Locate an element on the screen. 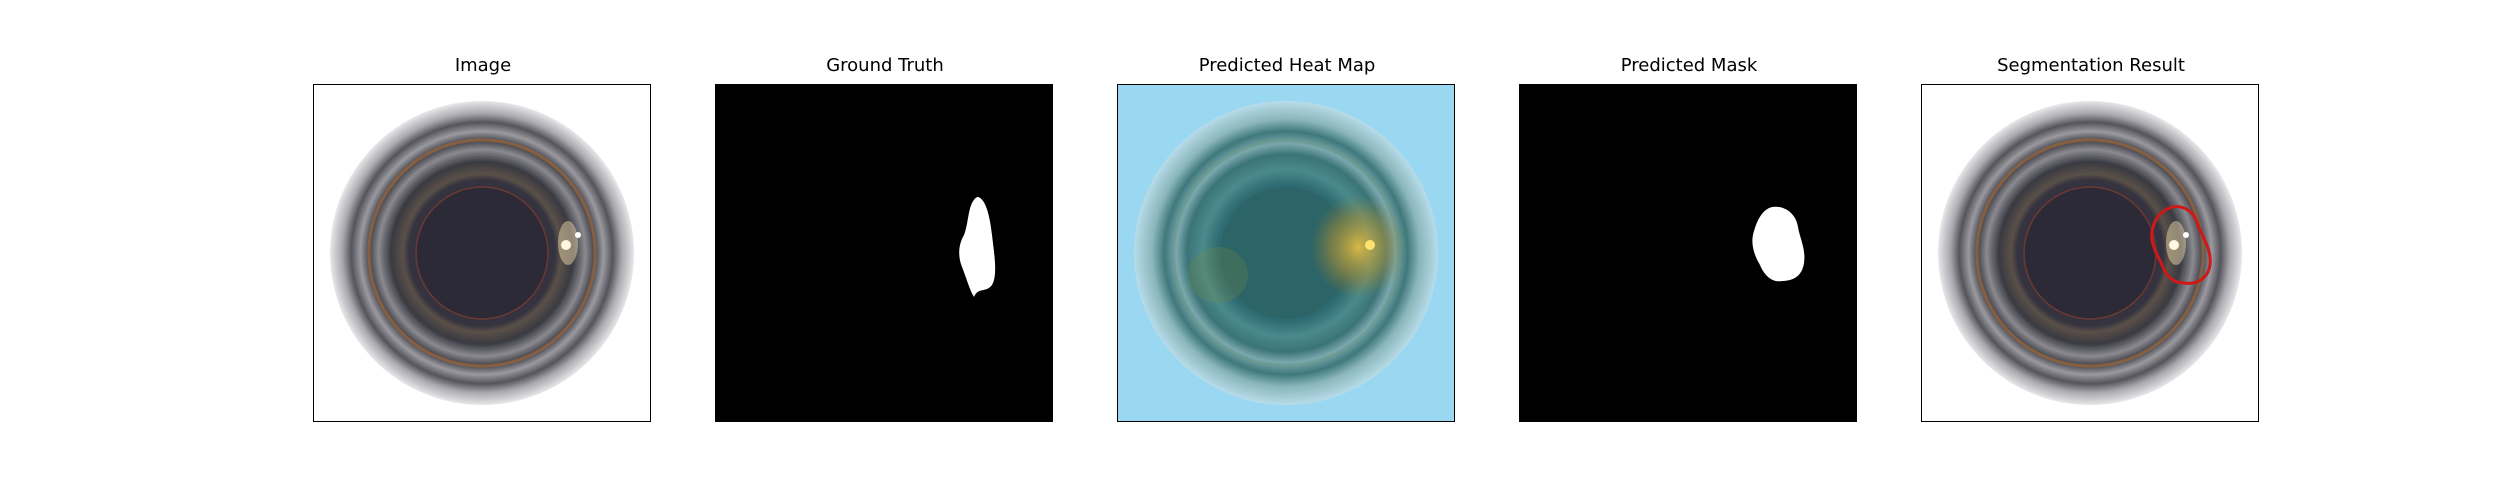 The image size is (2500, 500). segmentation-overlay is located at coordinates (2090, 253).